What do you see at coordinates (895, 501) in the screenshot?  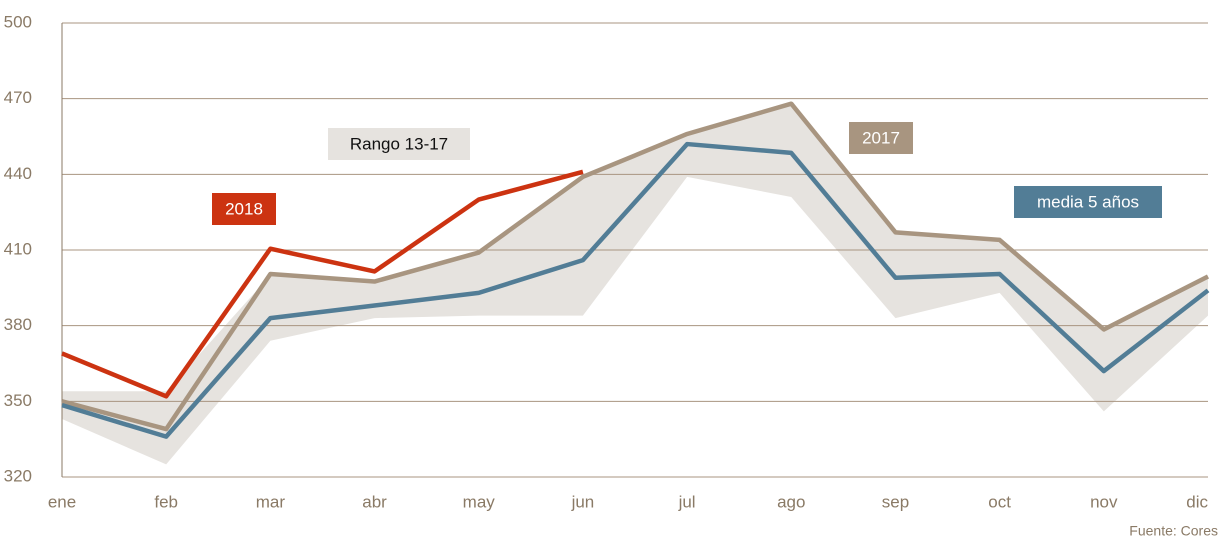 I see `x-tick-label: sep` at bounding box center [895, 501].